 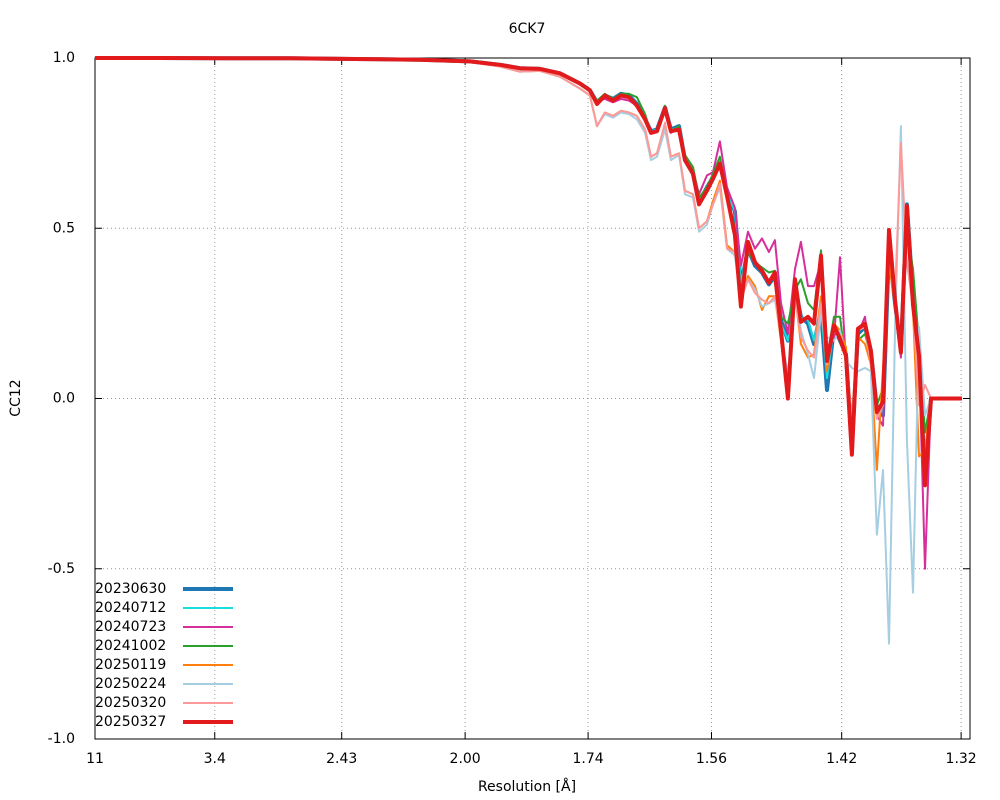 What do you see at coordinates (527, 29) in the screenshot?
I see `chart-title: 6CK7` at bounding box center [527, 29].